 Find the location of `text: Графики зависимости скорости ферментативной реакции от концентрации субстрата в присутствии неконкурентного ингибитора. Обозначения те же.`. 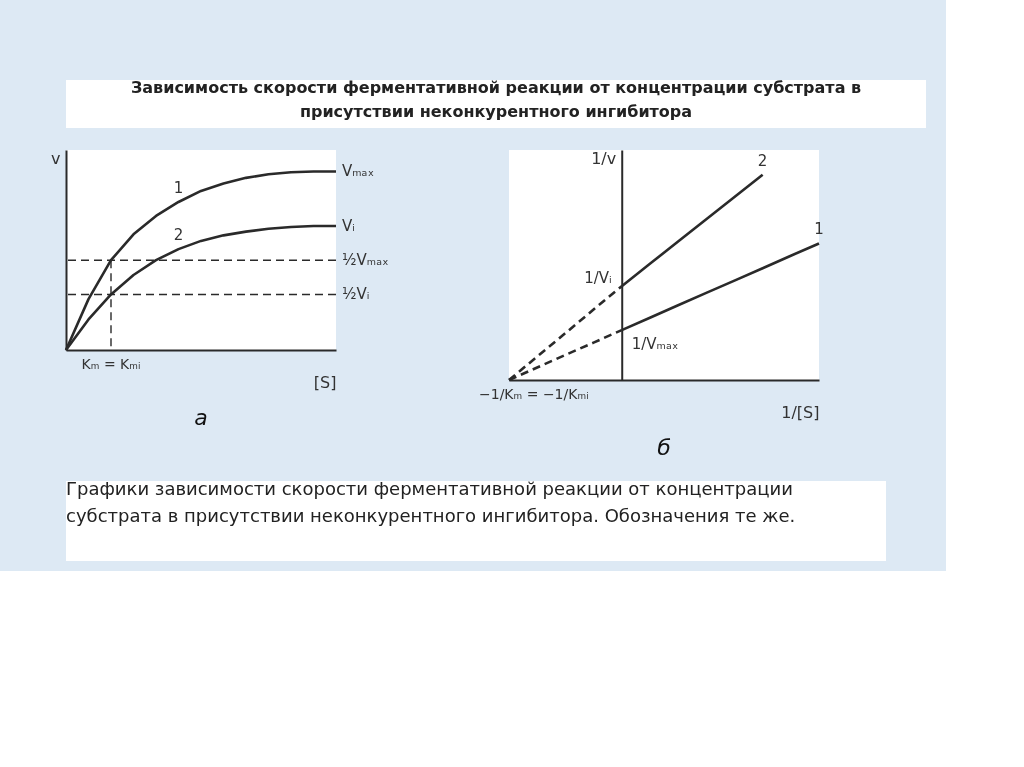

text: Графики зависимости скорости ферментативной реакции от концентрации субстрата в присутствии неконкурентного ингибитора. Обозначения те же. is located at coordinates (431, 502).